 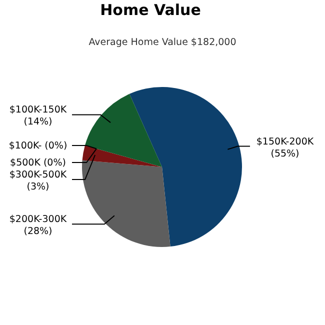 I want to click on data-label: (55%), so click(x=285, y=154).